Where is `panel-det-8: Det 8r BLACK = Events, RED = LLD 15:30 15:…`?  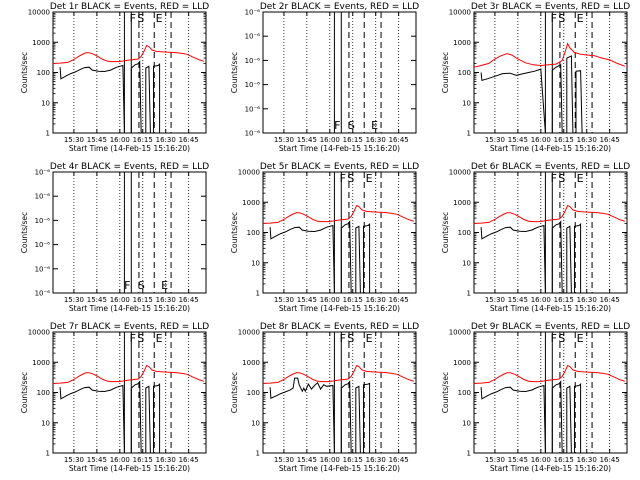 panel-det-8: Det 8r BLACK = Events, RED = LLD 15:30 15:… is located at coordinates (324, 397).